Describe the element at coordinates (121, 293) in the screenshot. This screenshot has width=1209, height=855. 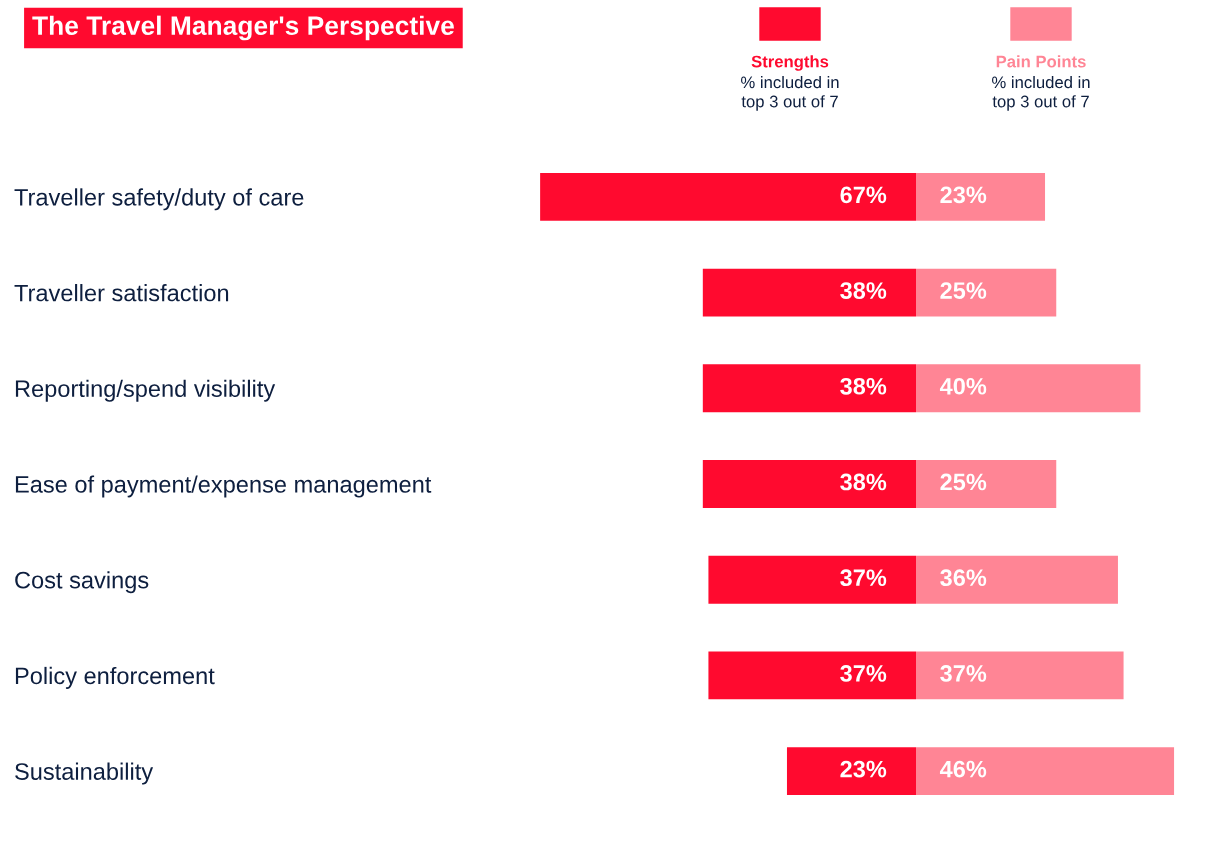
I see `y-tick-label: Traveller satisfaction` at that location.